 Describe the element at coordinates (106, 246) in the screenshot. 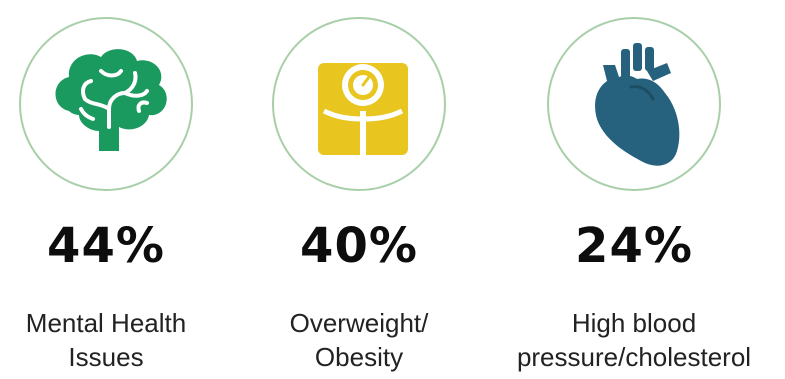

I see `stat-value: 44%` at that location.